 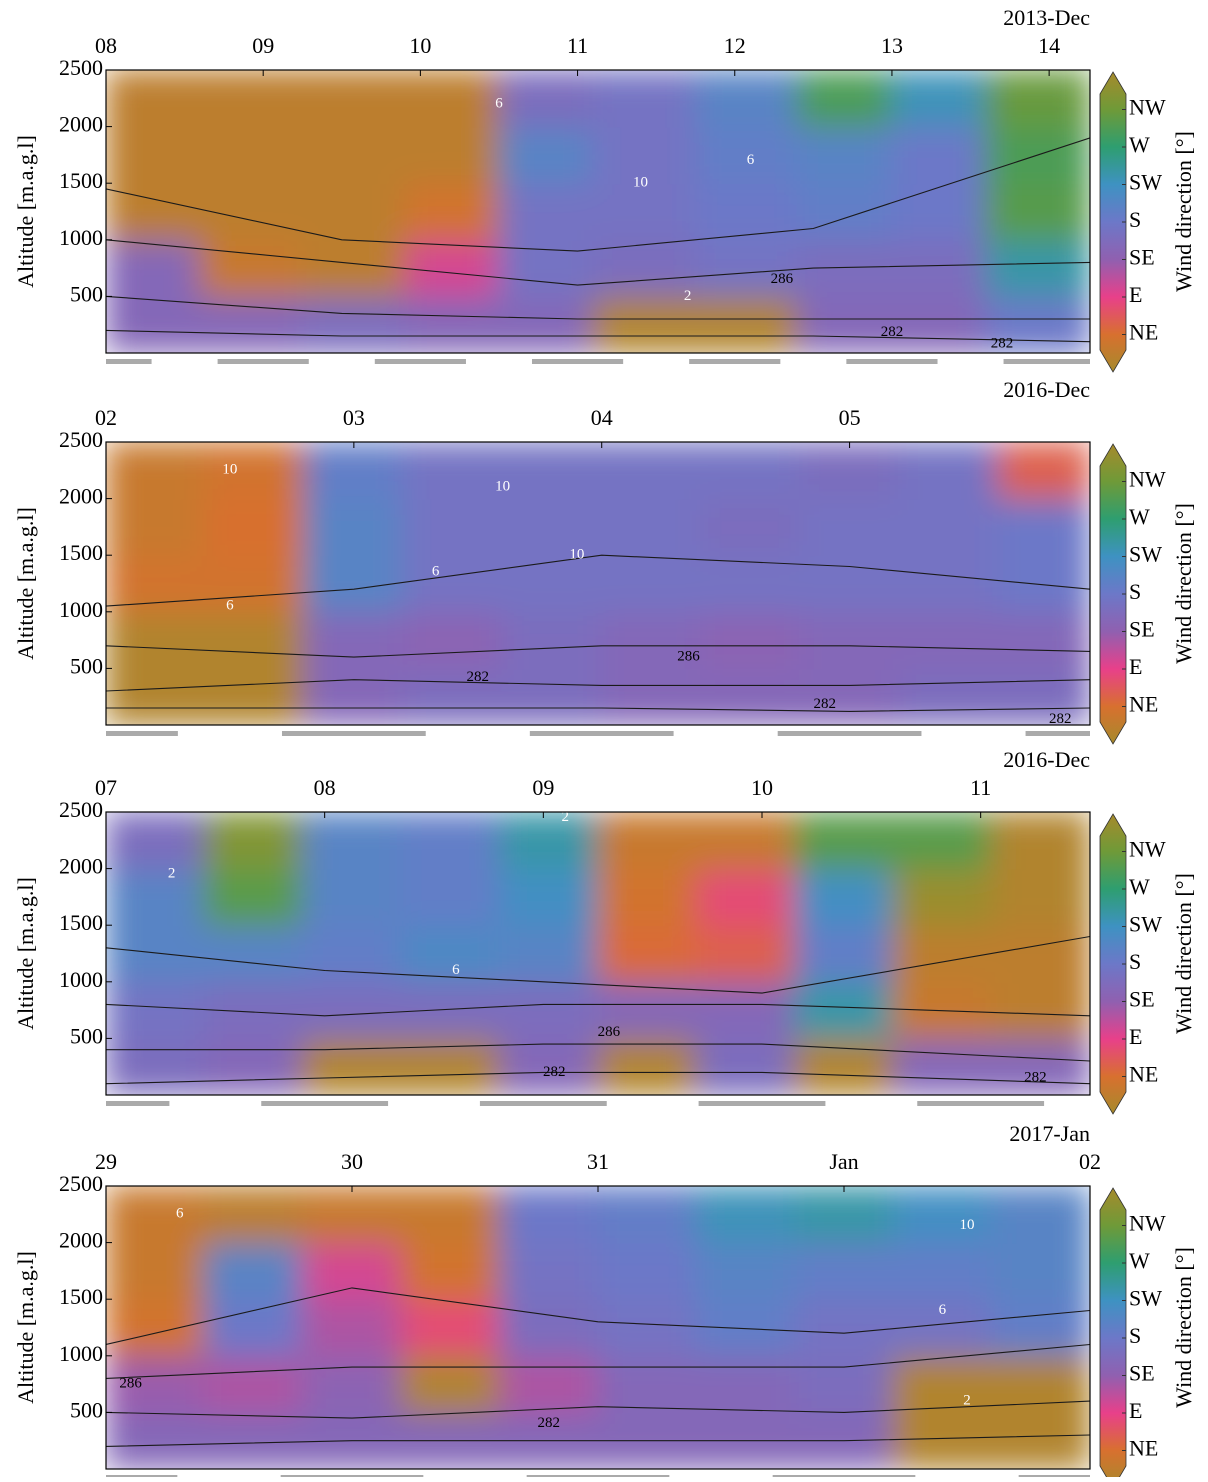 What do you see at coordinates (325, 787) in the screenshot?
I see `x-tick-label: 08` at bounding box center [325, 787].